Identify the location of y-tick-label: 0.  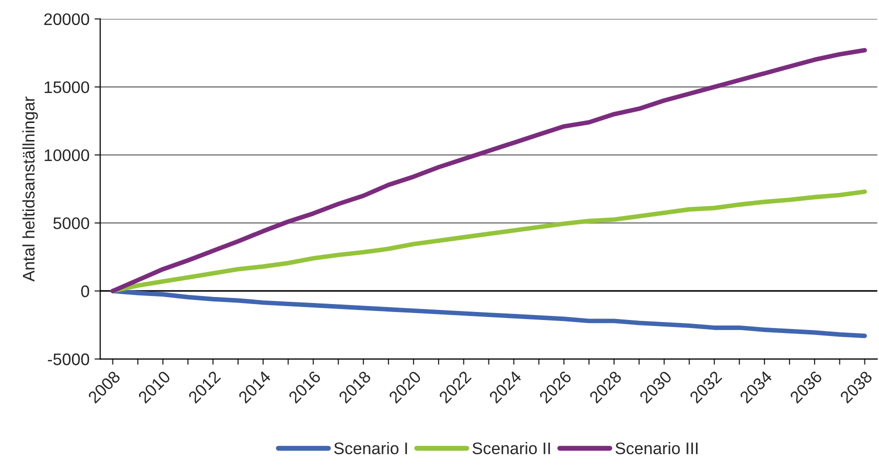
(85, 291).